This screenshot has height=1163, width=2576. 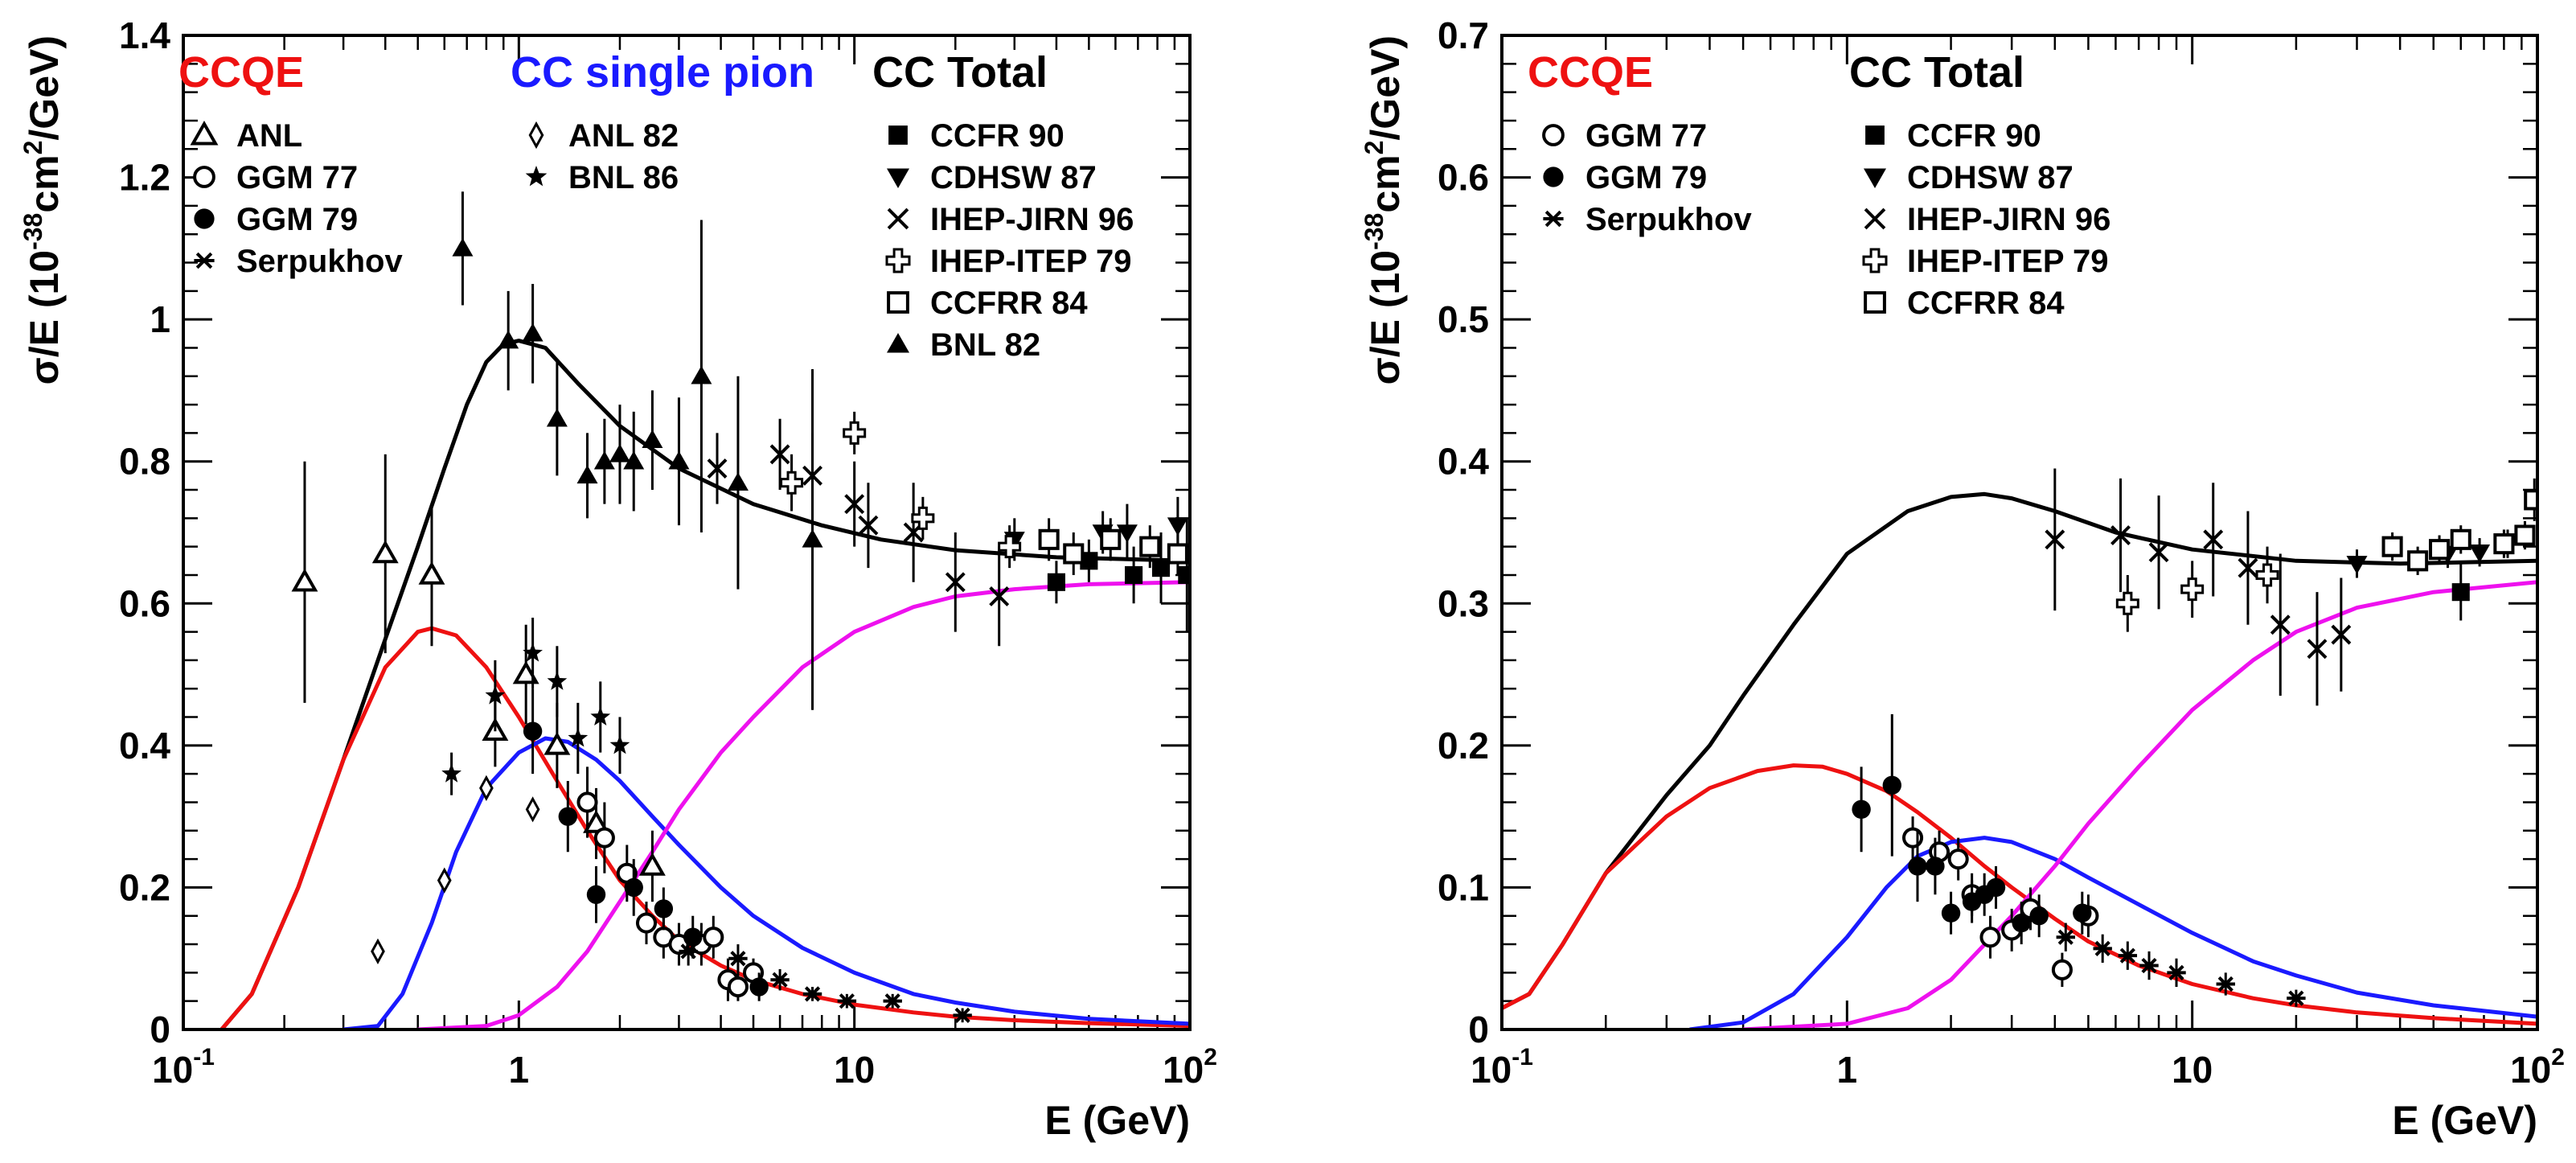 What do you see at coordinates (2113, 932) in the screenshot?
I see `curve-cc-single-pion-model` at bounding box center [2113, 932].